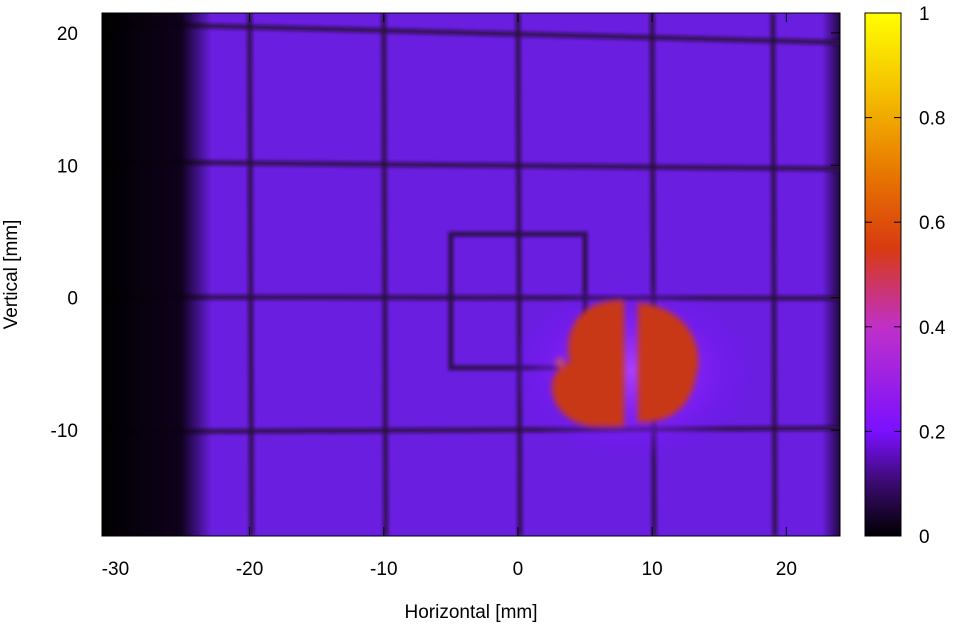  Describe the element at coordinates (67, 166) in the screenshot. I see `y-tick-label: 10` at that location.